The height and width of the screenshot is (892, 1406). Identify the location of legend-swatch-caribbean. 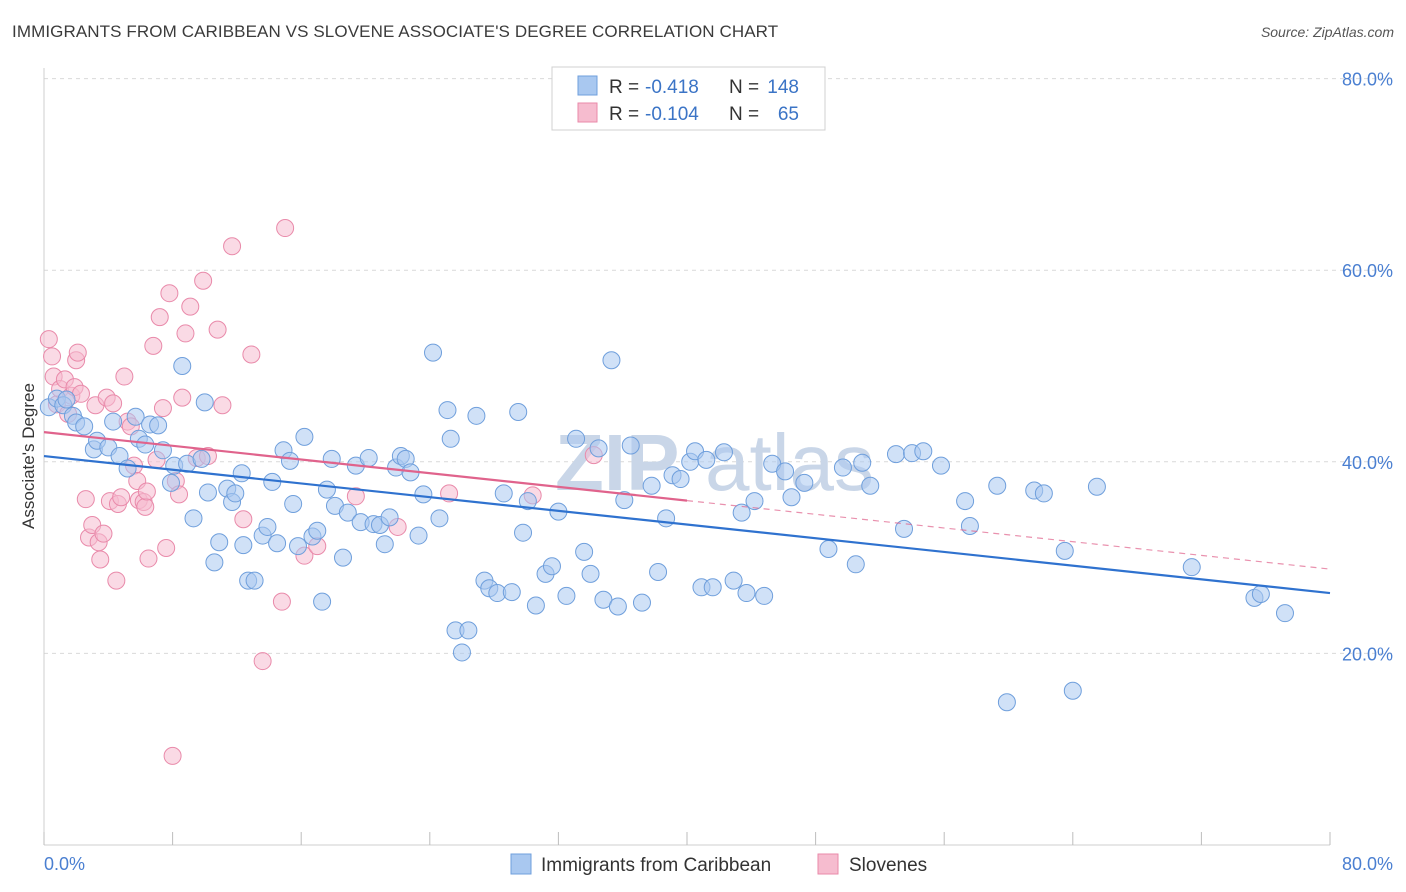
(521, 864).